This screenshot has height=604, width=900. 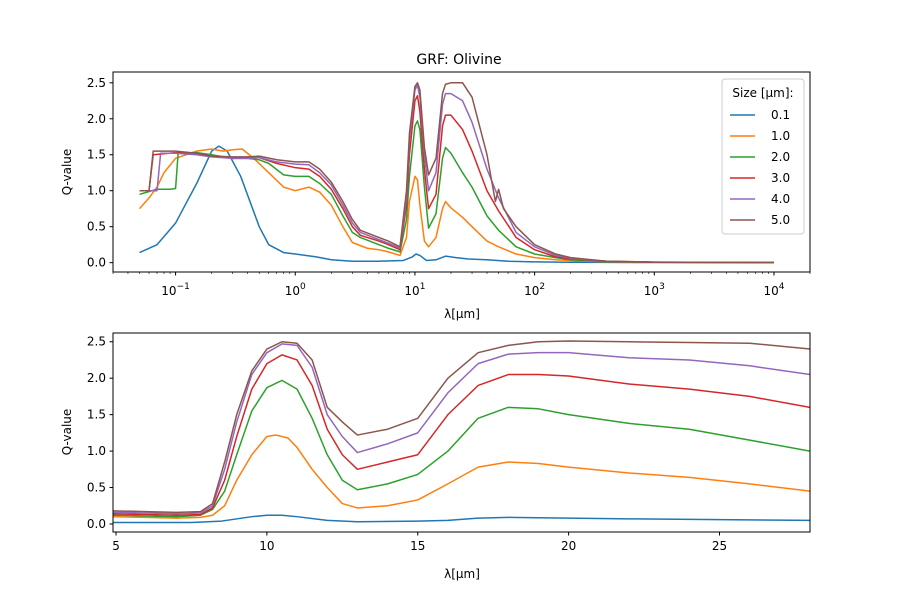 I want to click on chart-title: GRF: Olivine, so click(x=458, y=60).